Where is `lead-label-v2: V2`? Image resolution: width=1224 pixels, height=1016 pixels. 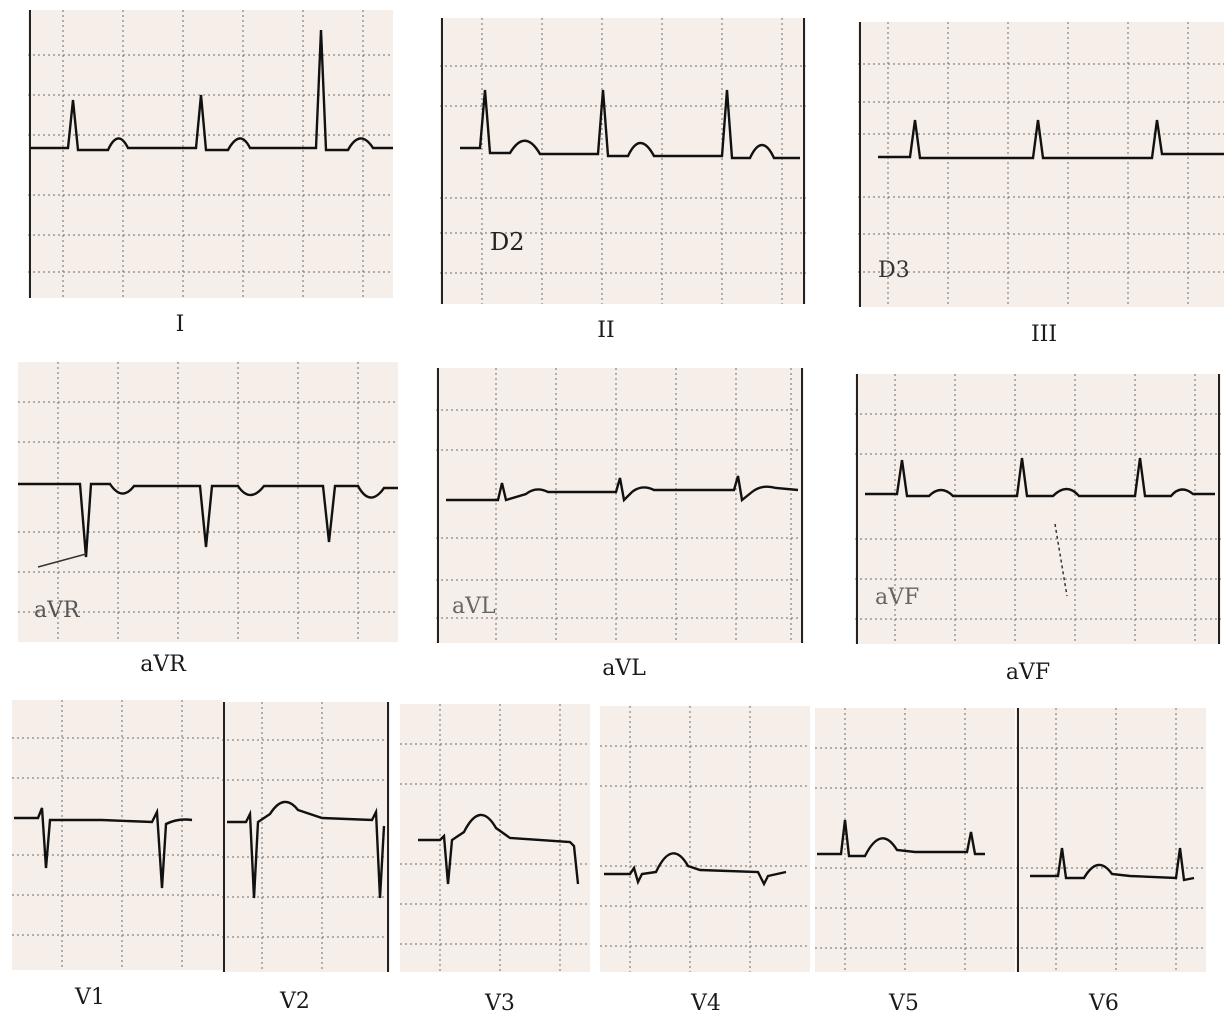 lead-label-v2: V2 is located at coordinates (295, 1001).